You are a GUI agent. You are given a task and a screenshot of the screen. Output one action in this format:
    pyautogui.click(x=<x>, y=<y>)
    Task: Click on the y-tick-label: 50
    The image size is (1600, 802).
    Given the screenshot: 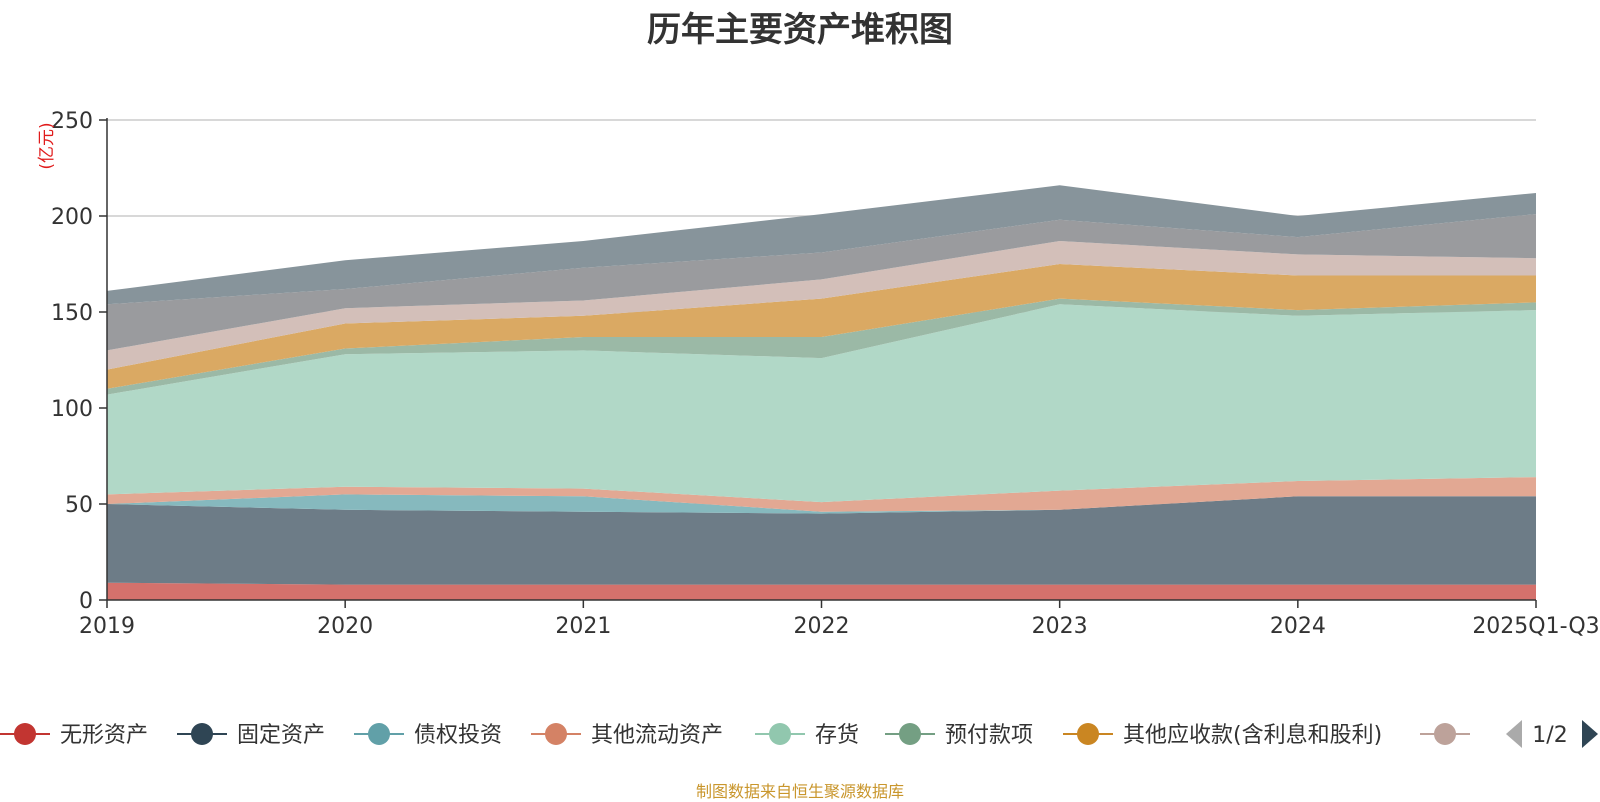 What is the action you would take?
    pyautogui.click(x=79, y=505)
    